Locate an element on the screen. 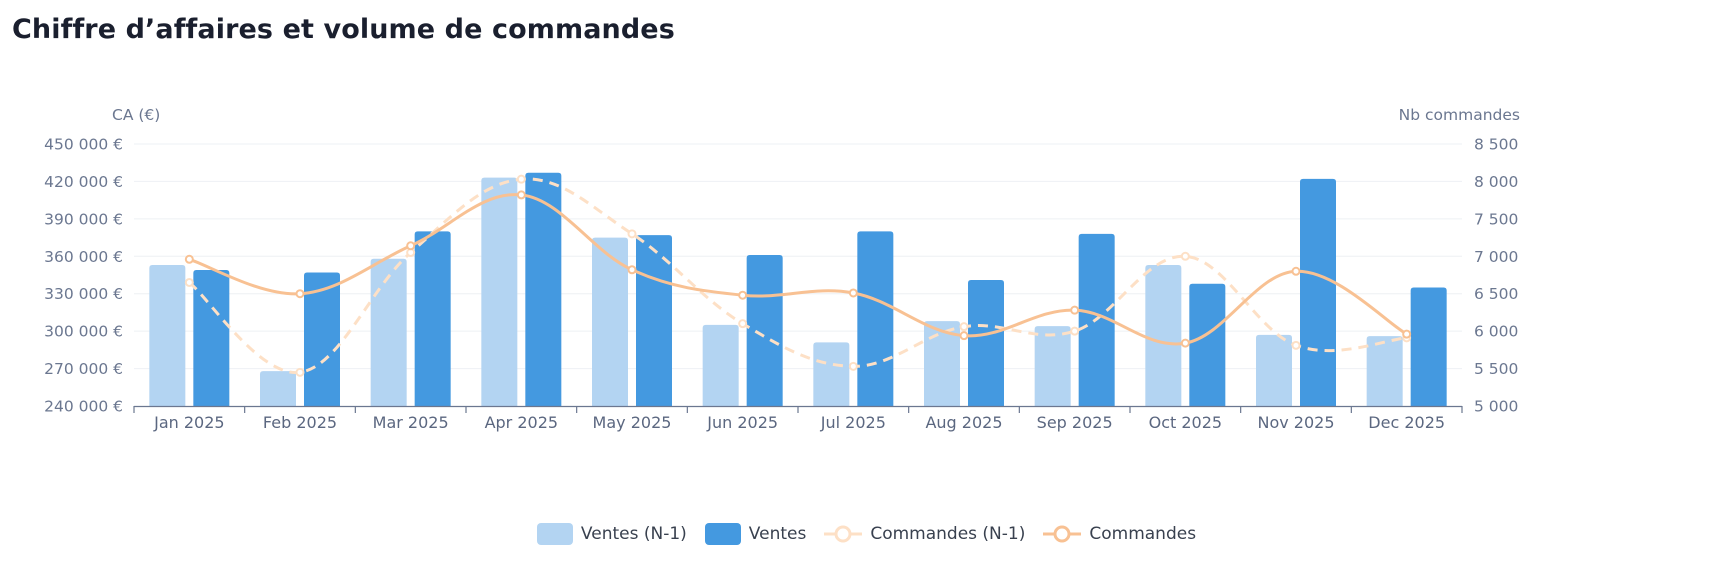  legend-item-ventes-n1: Ventes (N-1) is located at coordinates (611, 534).